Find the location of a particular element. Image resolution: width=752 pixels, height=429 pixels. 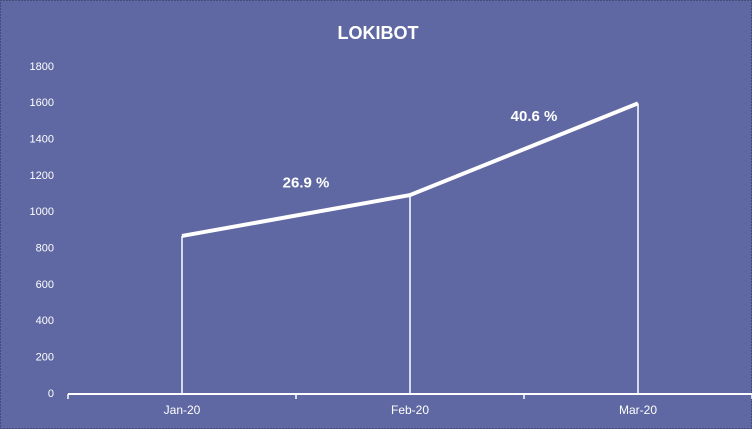

y-tick-label: 400 is located at coordinates (45, 321).